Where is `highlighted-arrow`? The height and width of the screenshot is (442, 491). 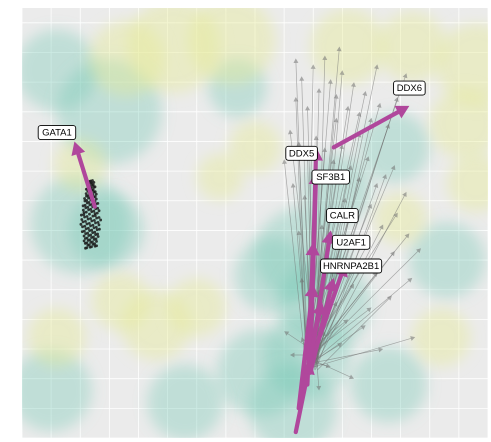
highlighted-arrow is located at coordinates (304, 397).